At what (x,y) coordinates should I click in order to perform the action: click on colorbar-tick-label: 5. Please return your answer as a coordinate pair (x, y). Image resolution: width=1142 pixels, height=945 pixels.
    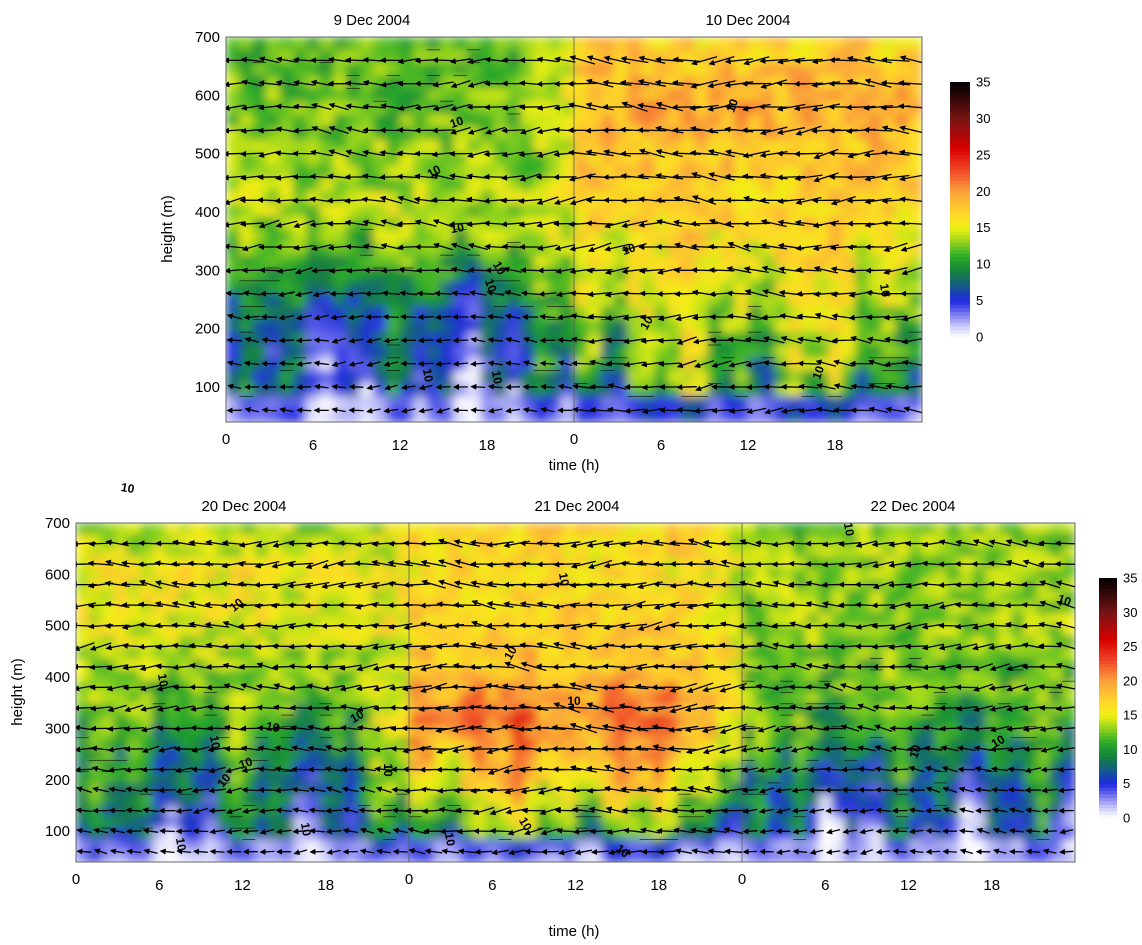
    Looking at the image, I should click on (1126, 783).